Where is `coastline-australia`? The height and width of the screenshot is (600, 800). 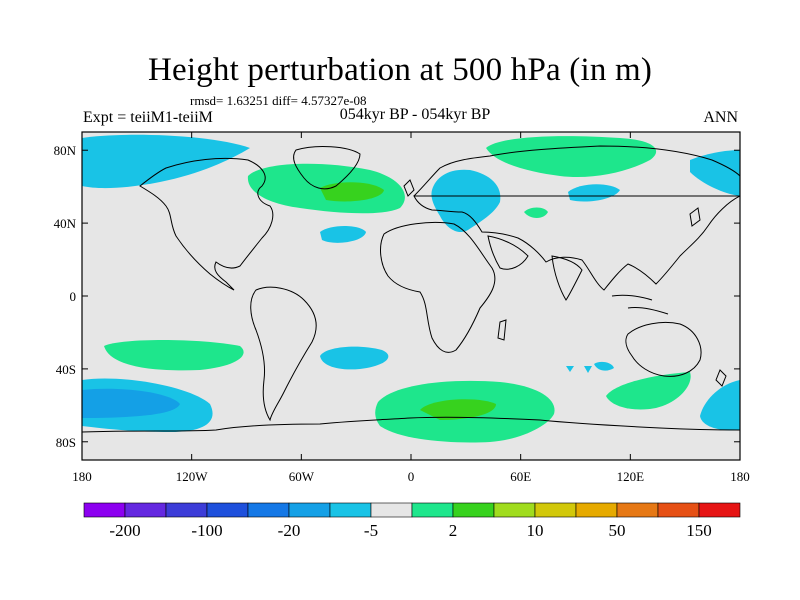
coastline-australia is located at coordinates (663, 349).